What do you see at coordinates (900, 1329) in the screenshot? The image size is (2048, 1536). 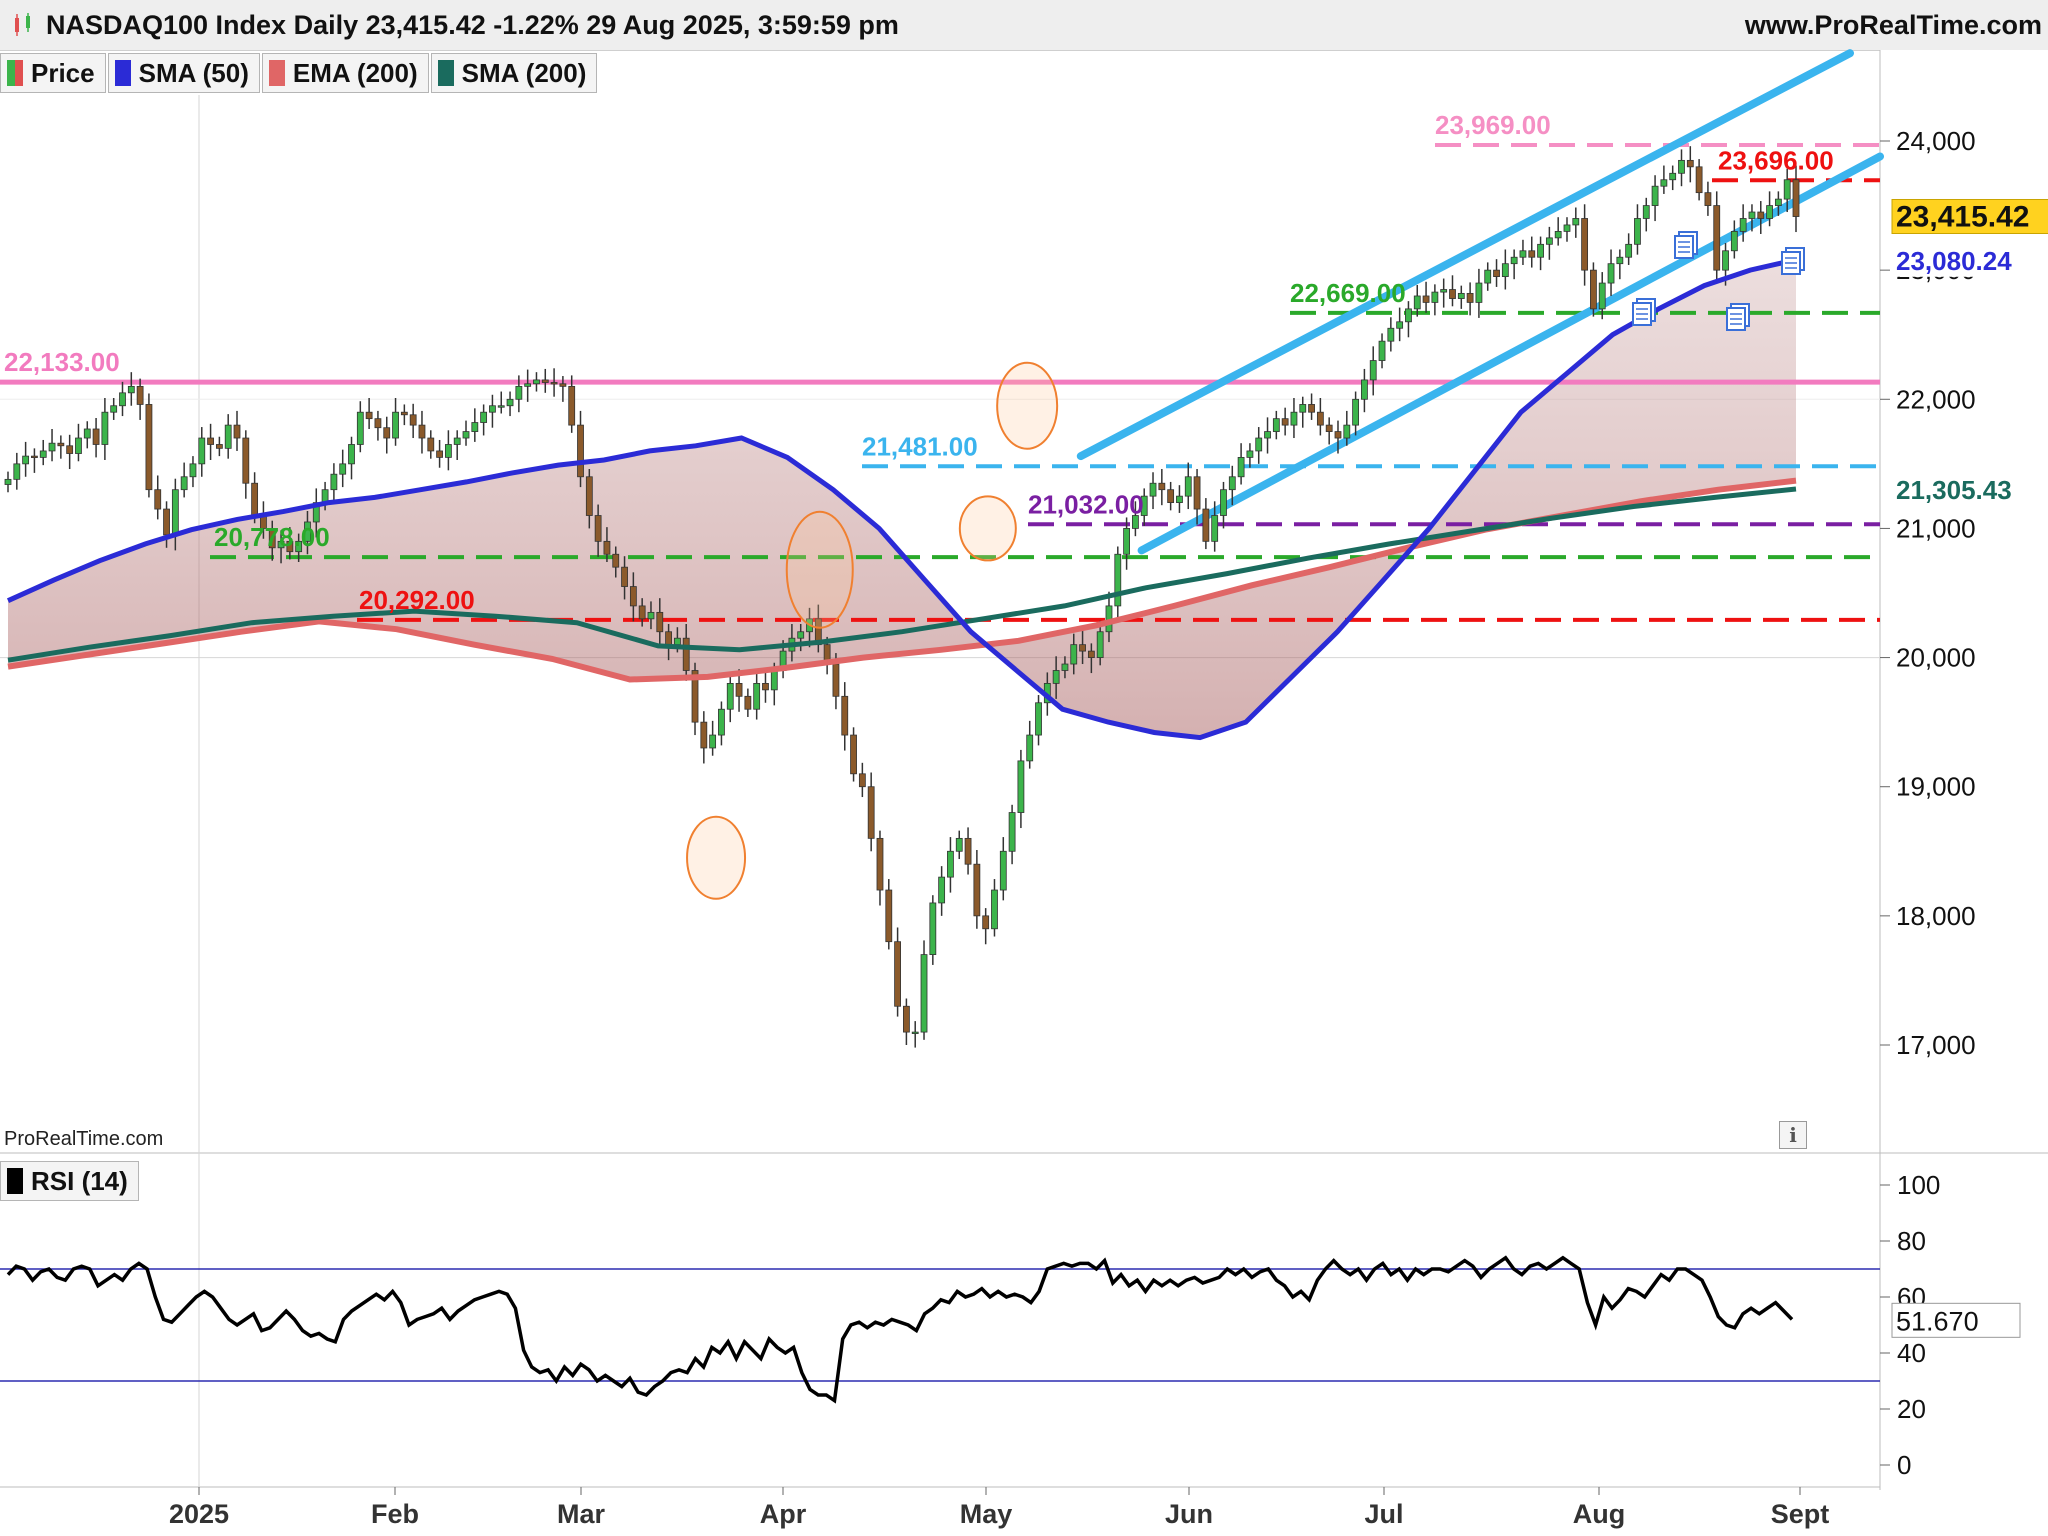 I see `rsi-line` at bounding box center [900, 1329].